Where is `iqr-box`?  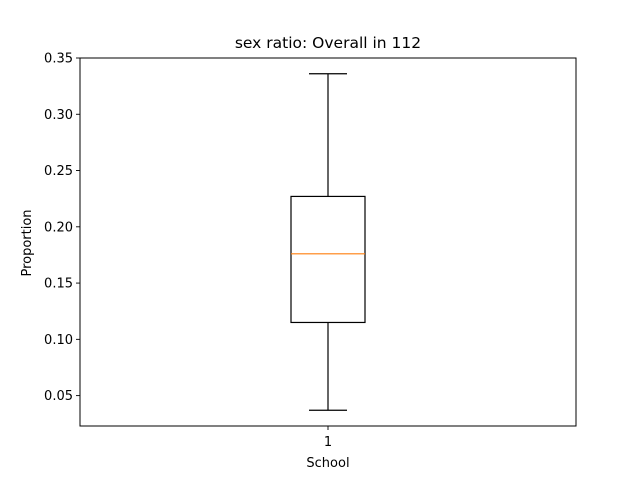 iqr-box is located at coordinates (328, 259).